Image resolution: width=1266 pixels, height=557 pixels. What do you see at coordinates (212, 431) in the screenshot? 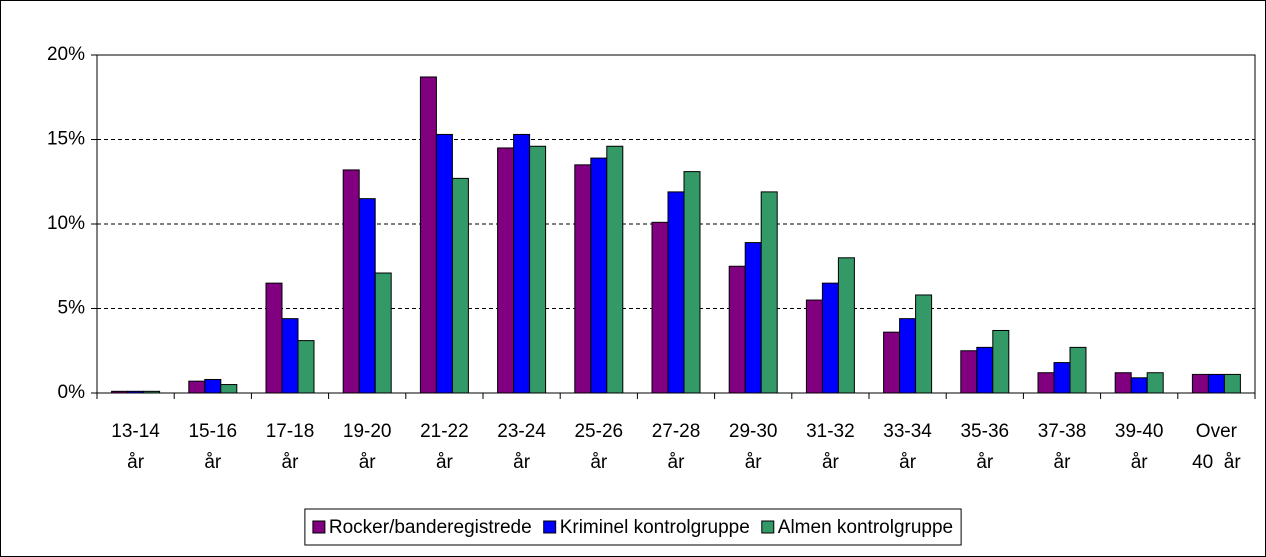
I see `x-tick-label-line: 15-16` at bounding box center [212, 431].